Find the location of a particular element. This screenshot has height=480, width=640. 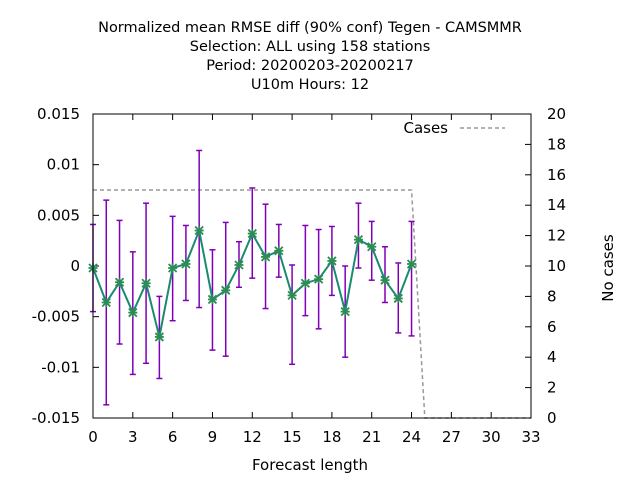

legend: Cases is located at coordinates (454, 128).